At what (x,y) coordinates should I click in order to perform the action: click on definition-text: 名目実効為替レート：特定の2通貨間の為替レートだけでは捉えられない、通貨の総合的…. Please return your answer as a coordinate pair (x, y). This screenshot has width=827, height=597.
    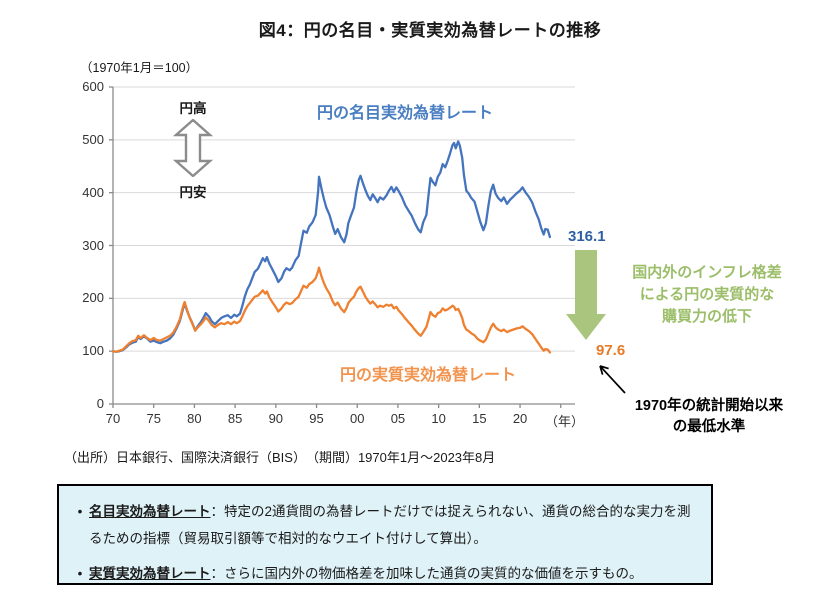
    Looking at the image, I should click on (393, 525).